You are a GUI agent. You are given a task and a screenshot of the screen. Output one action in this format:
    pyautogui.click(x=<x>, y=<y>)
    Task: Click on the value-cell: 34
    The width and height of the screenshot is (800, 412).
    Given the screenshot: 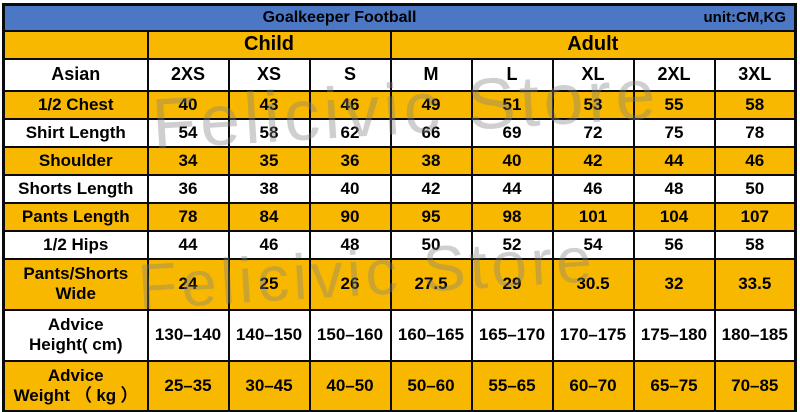 What is the action you would take?
    pyautogui.click(x=188, y=160)
    